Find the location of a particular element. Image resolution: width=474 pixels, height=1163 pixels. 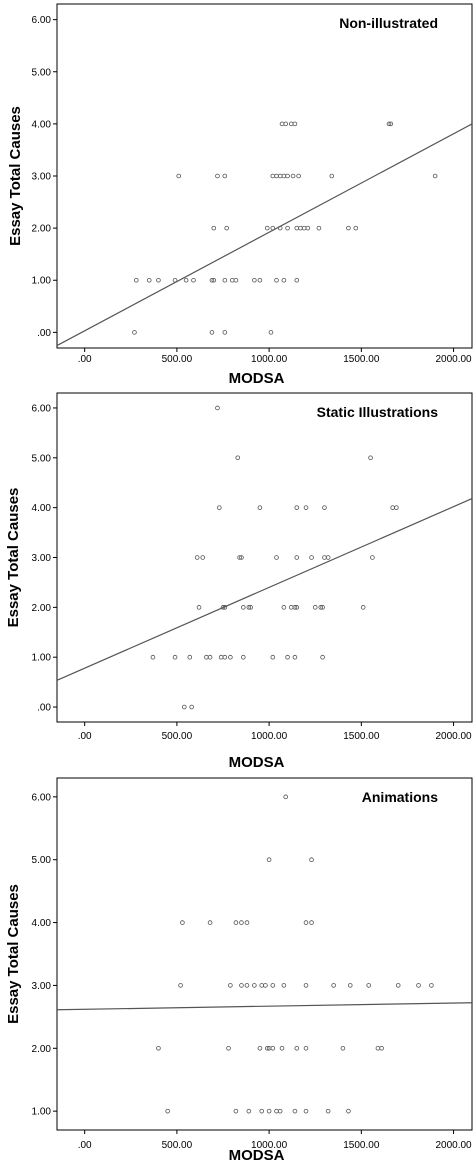

y-tick-label: .00 is located at coordinates (44, 708).